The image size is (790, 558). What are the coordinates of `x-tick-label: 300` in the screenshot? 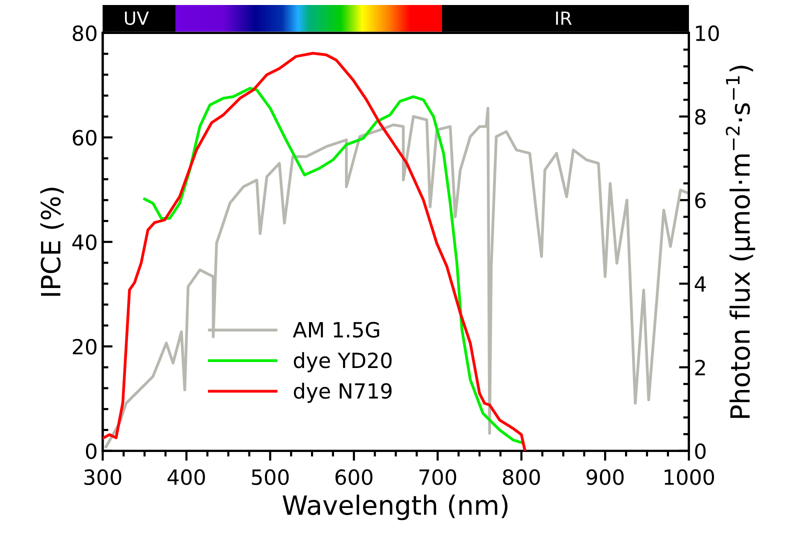 It's located at (103, 477).